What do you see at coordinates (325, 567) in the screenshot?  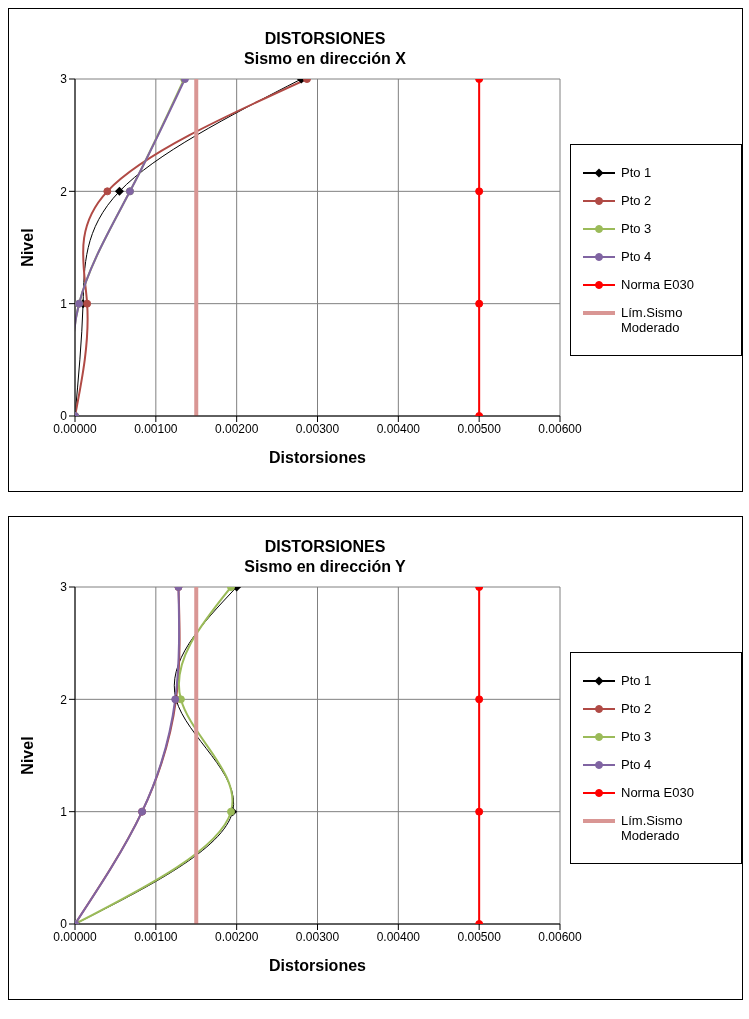 I see `chart-subtitle: Sismo en dirección Y` at bounding box center [325, 567].